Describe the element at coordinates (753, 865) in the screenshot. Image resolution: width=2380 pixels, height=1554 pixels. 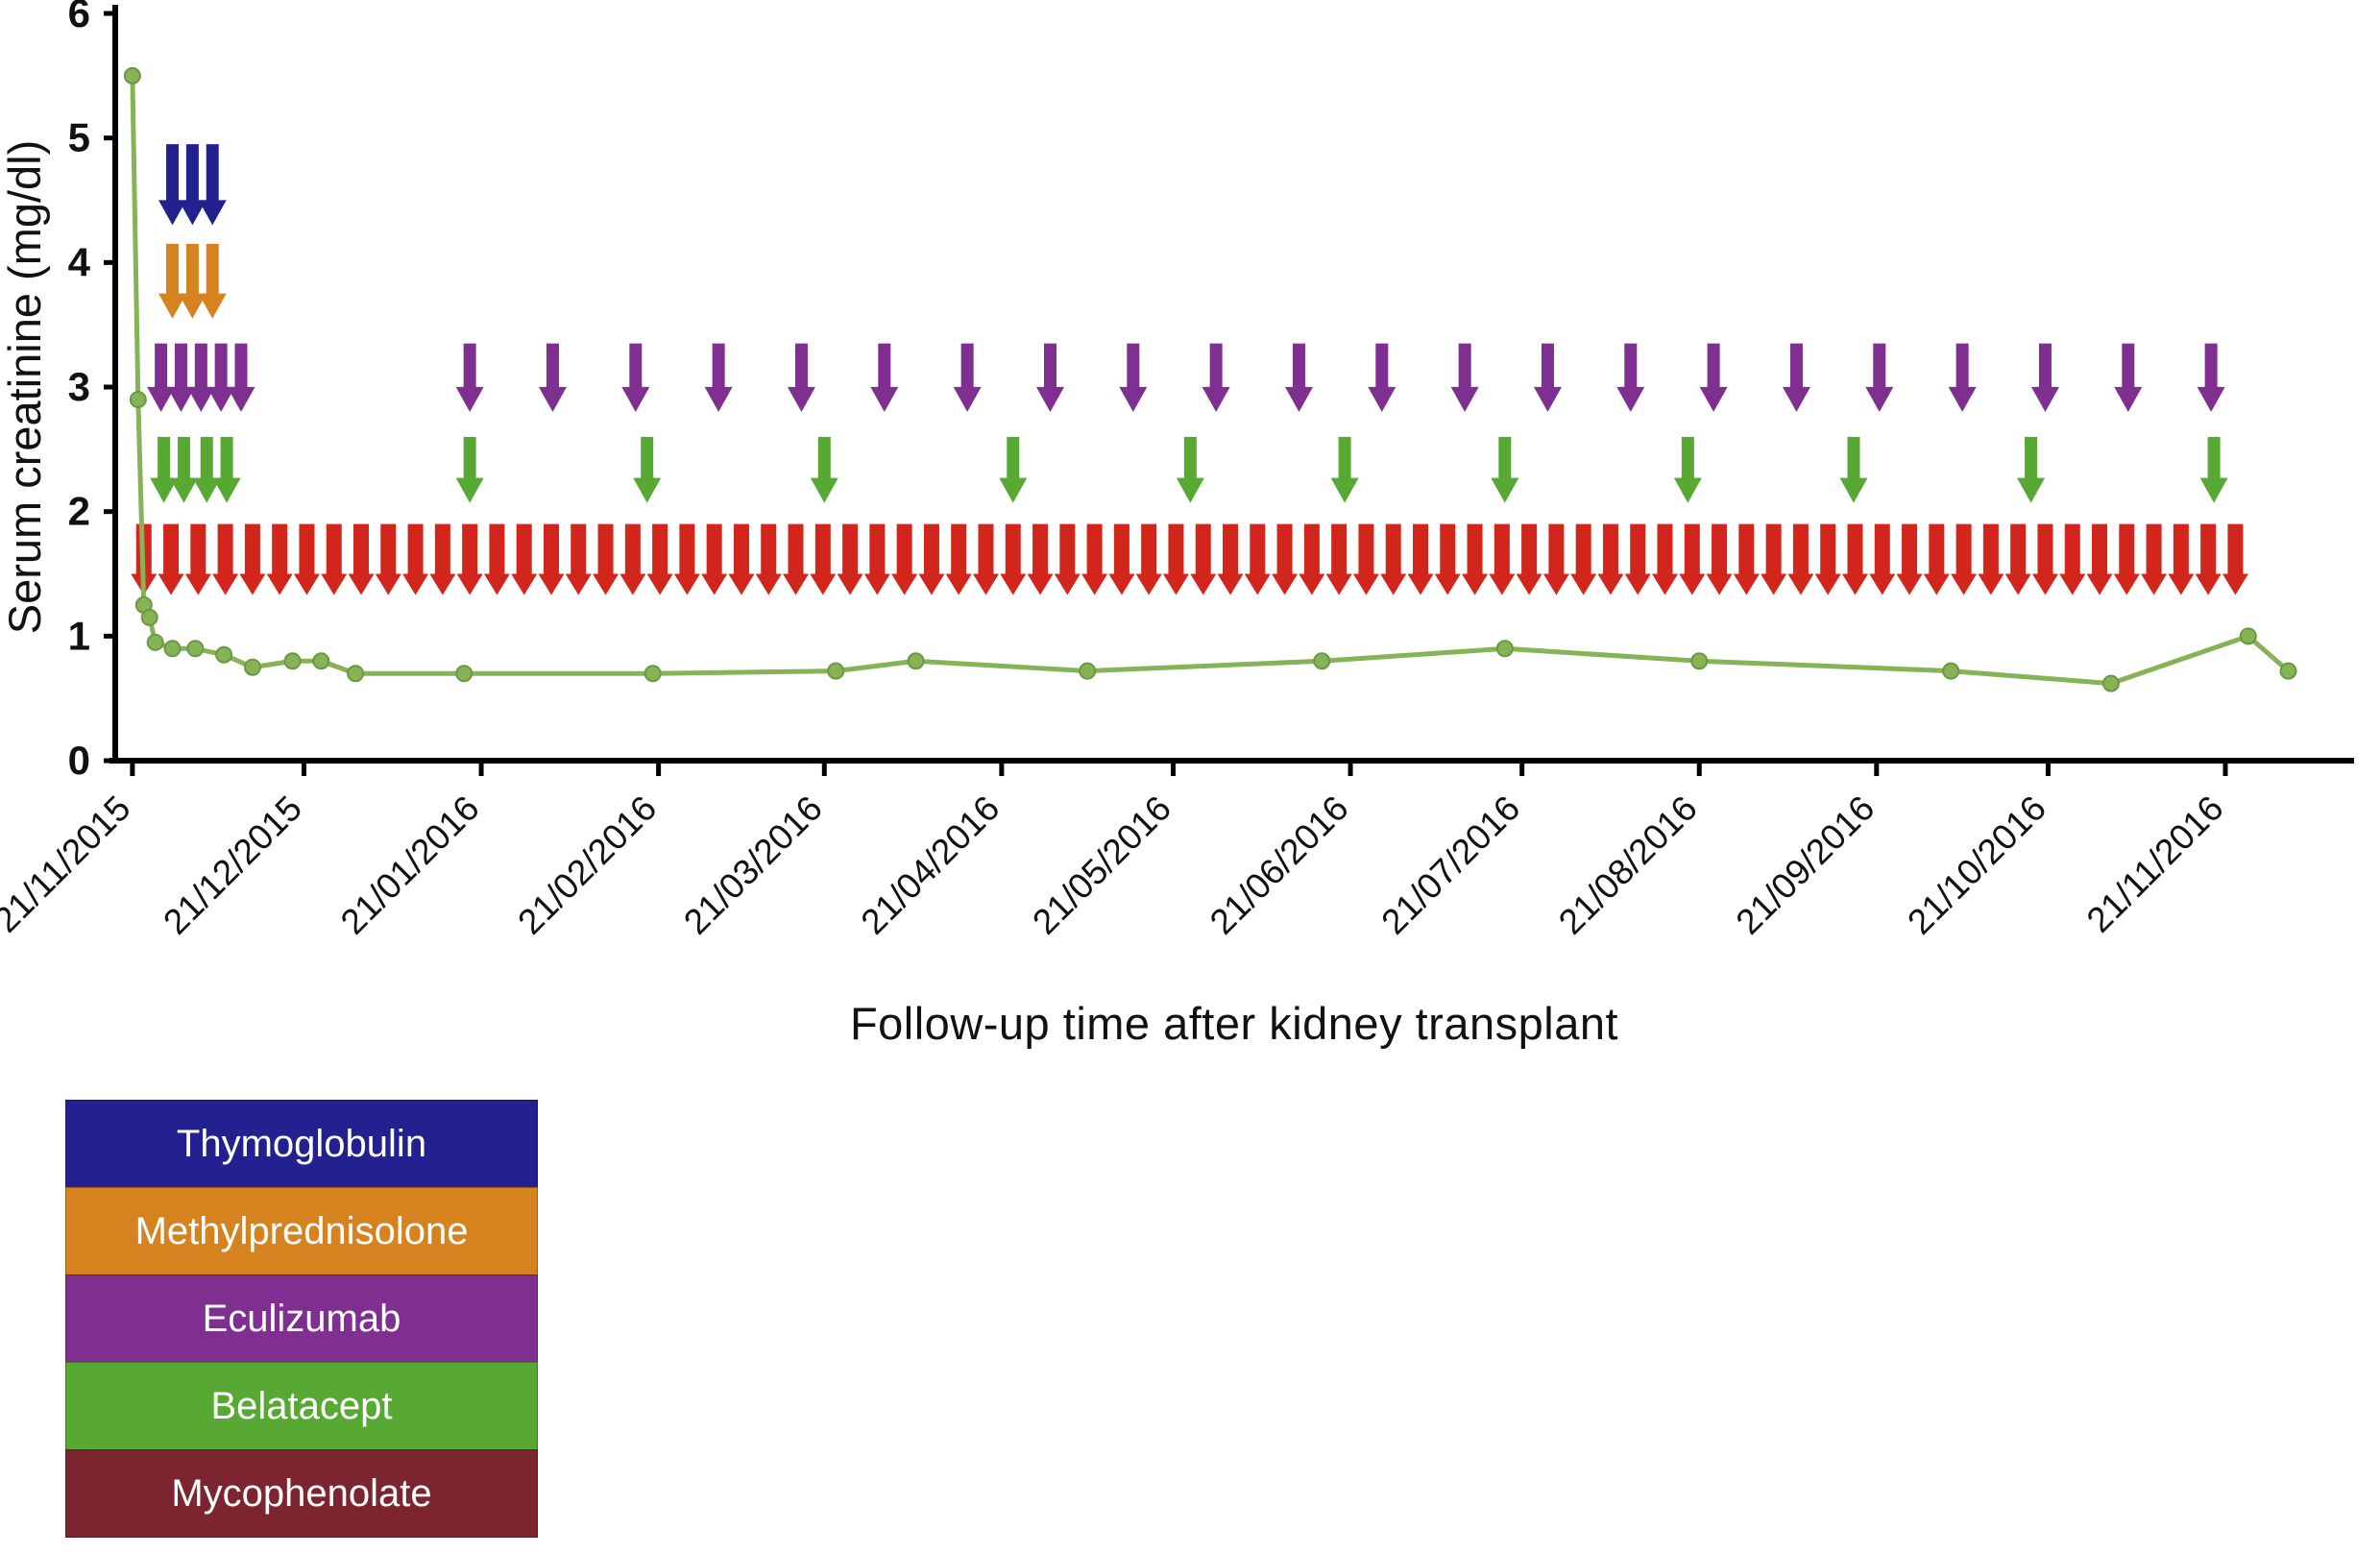
I see `x-tick-label: 21/03/2016` at that location.